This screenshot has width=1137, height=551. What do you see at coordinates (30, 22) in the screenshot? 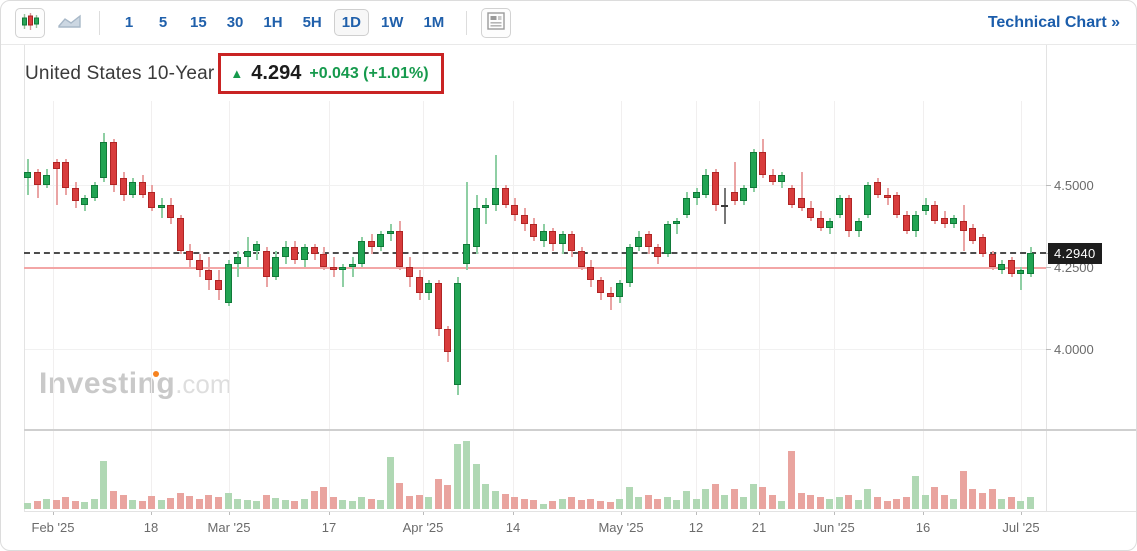
I see `candlestick-chart-button` at bounding box center [30, 22].